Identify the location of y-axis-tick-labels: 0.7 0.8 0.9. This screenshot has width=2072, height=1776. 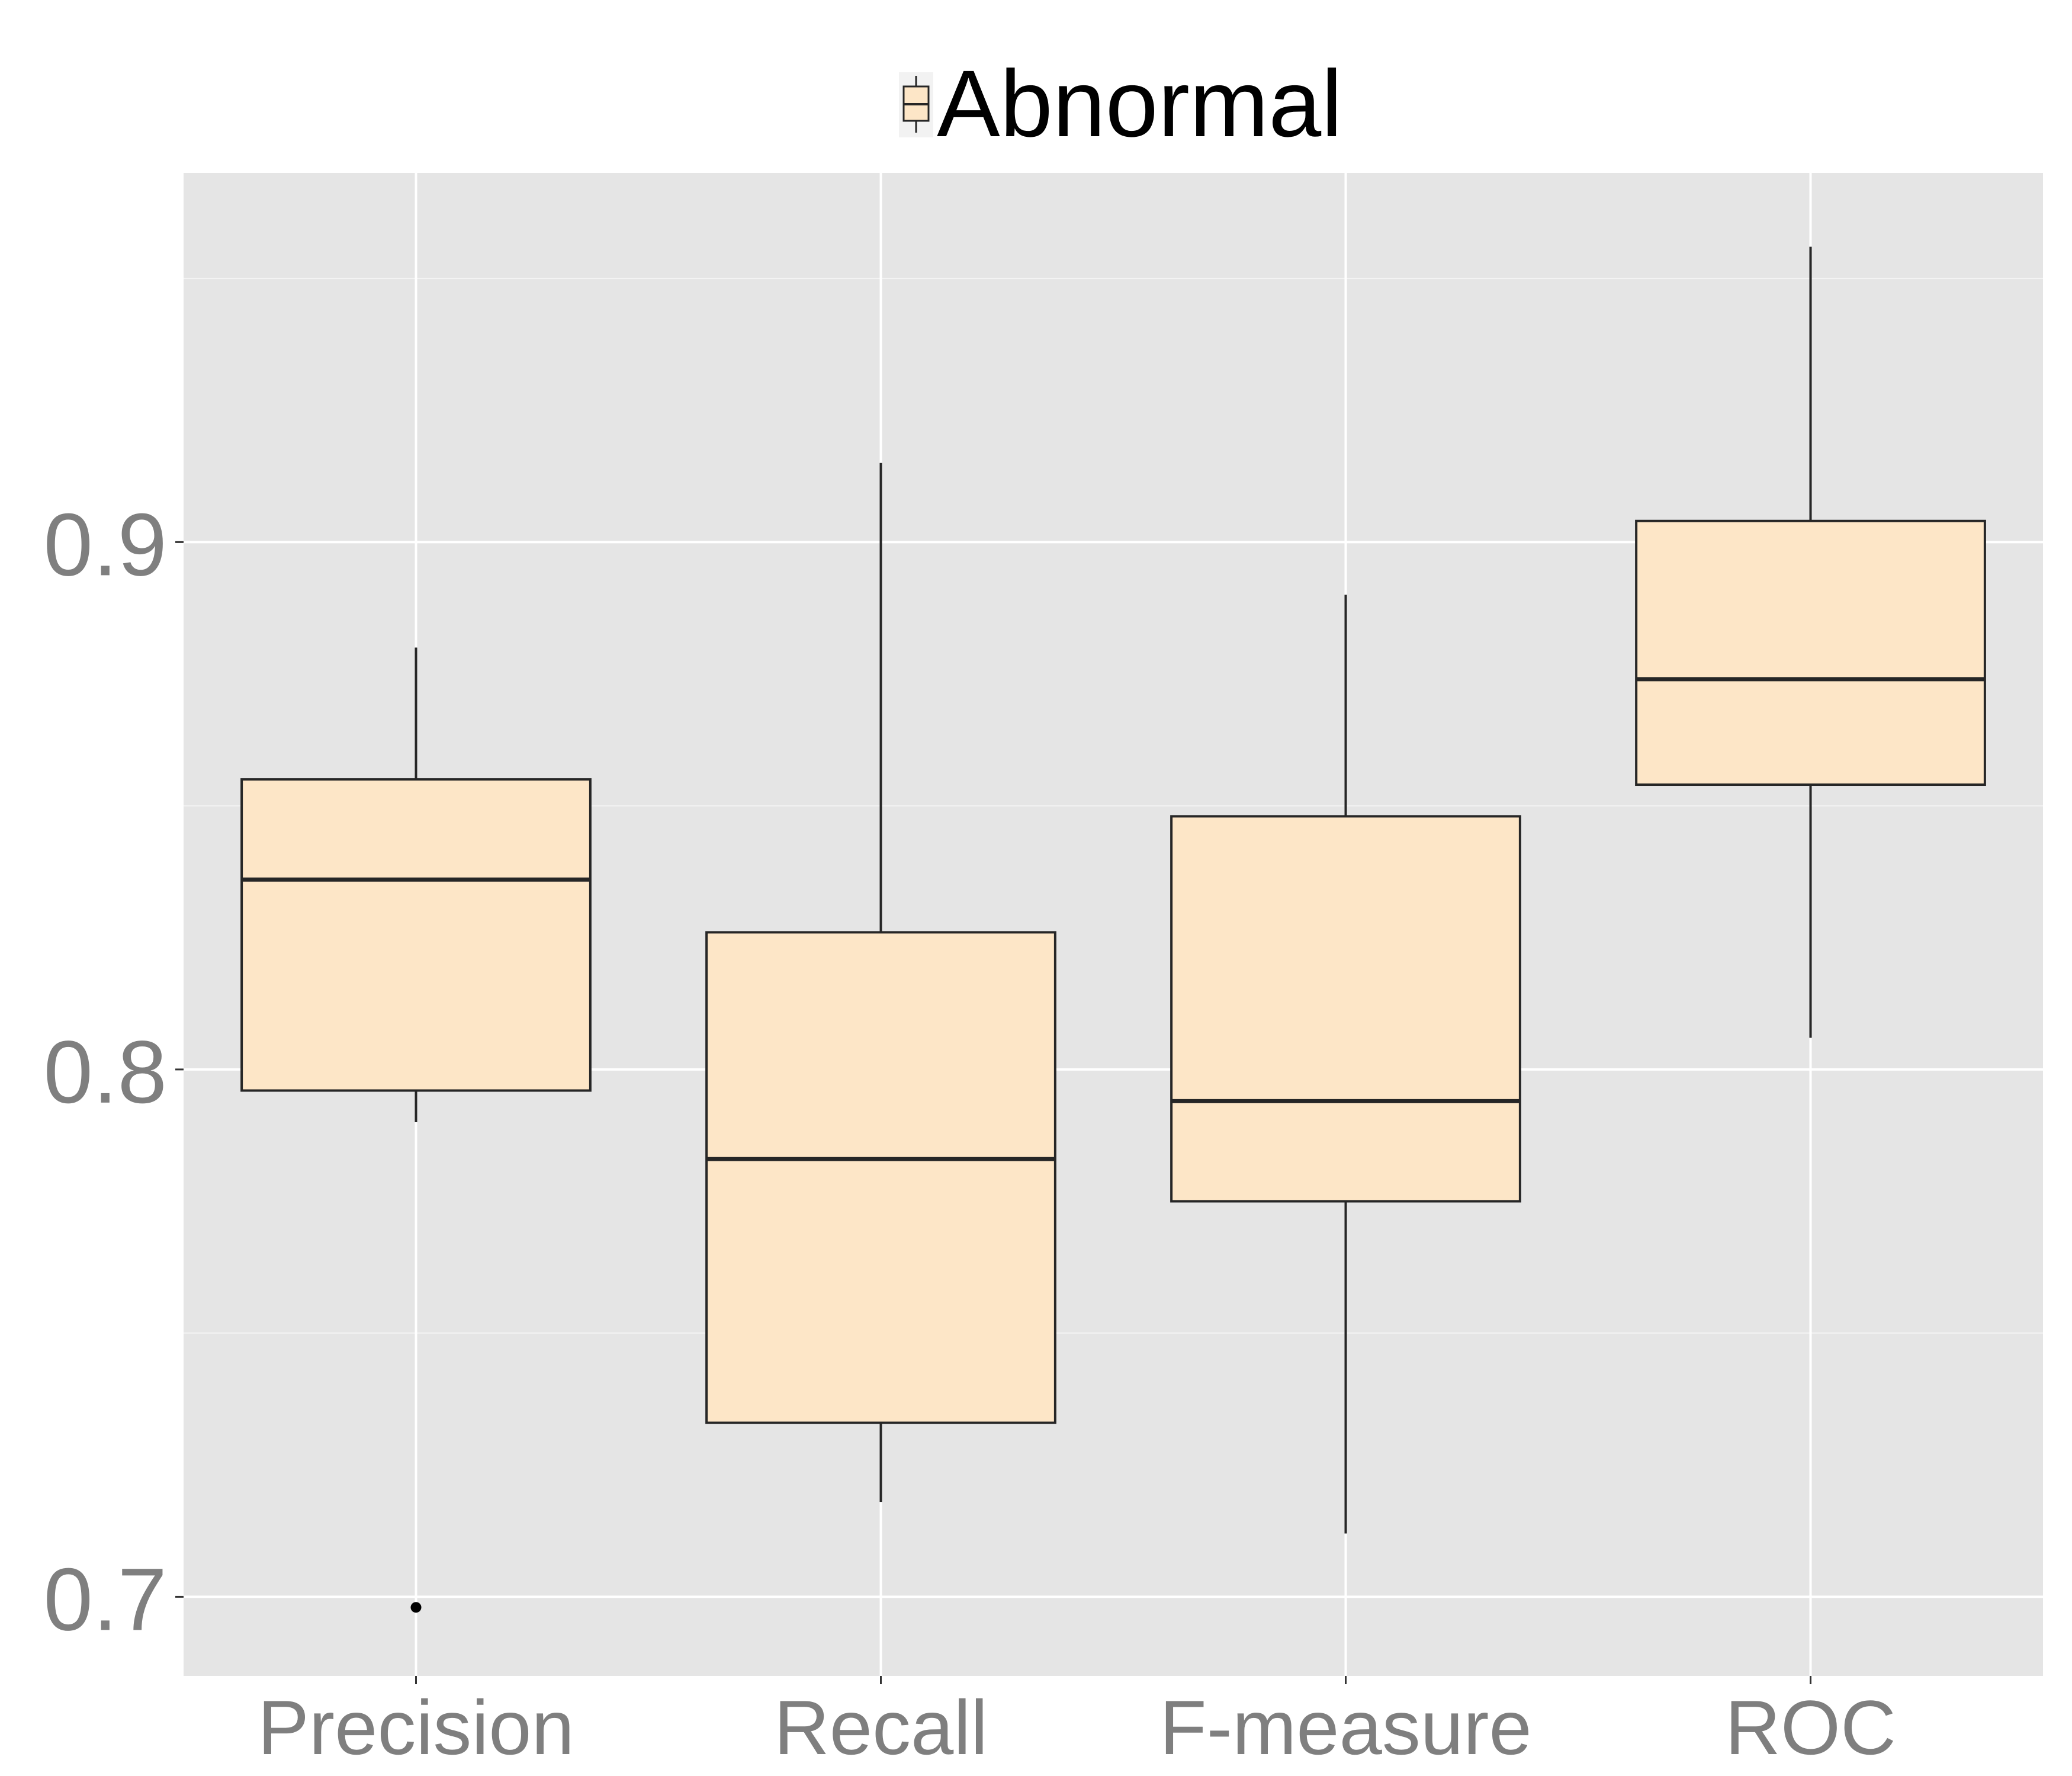
(113, 1071).